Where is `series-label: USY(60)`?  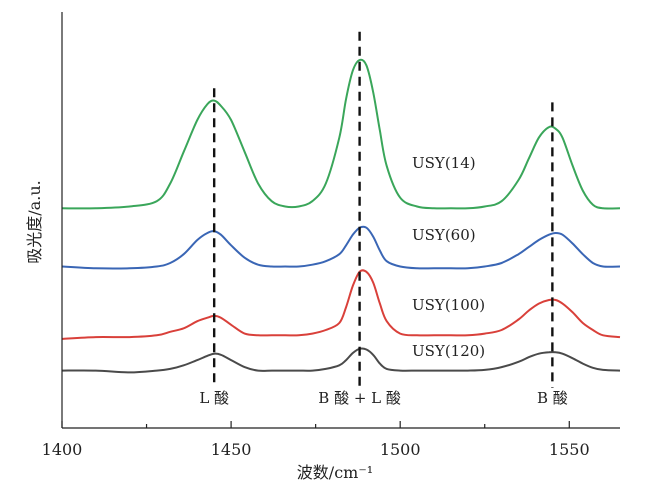 series-label: USY(60) is located at coordinates (444, 235).